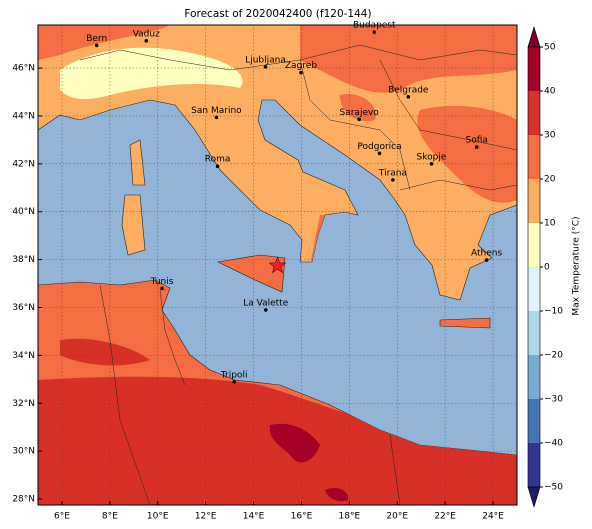 The image size is (592, 529). Describe the element at coordinates (234, 375) in the screenshot. I see `city-label: Tripoli` at that location.